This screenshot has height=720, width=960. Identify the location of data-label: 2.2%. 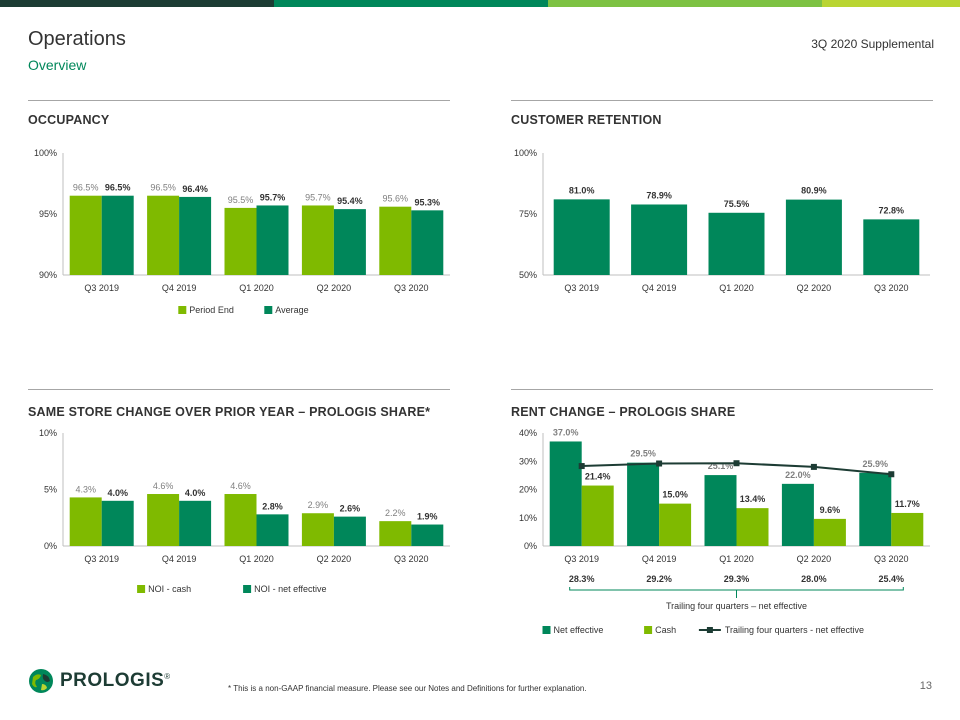
(395, 513).